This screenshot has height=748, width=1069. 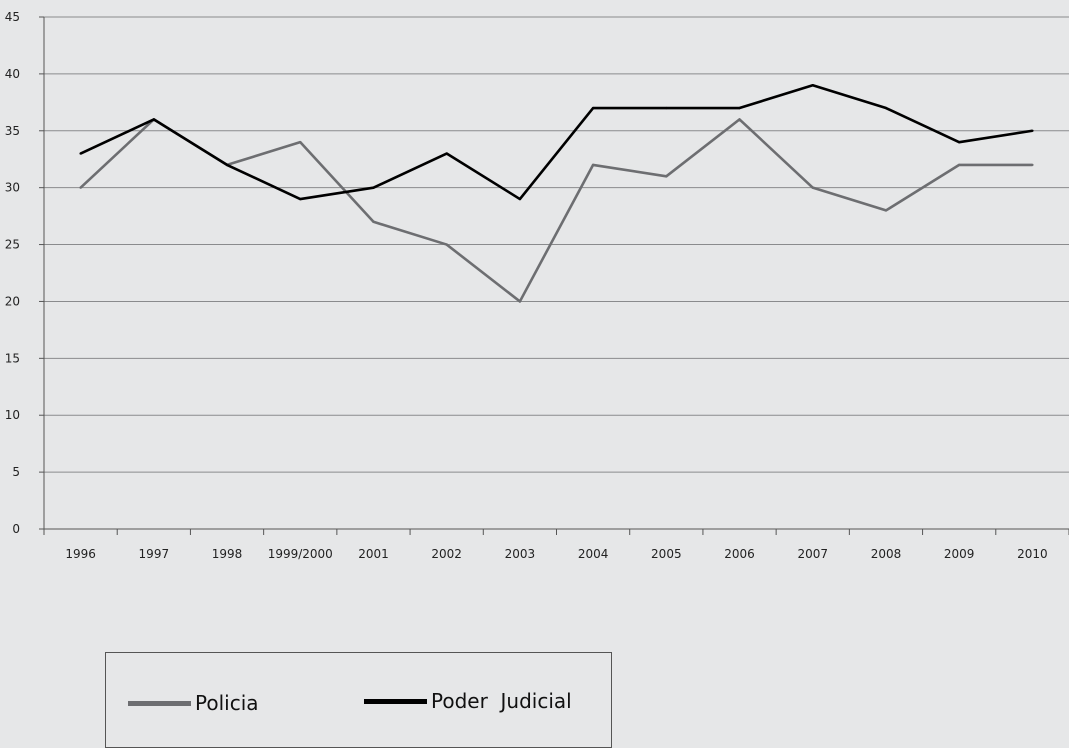 I want to click on legend-item-poder-judicial: Poder Judicial, so click(x=468, y=701).